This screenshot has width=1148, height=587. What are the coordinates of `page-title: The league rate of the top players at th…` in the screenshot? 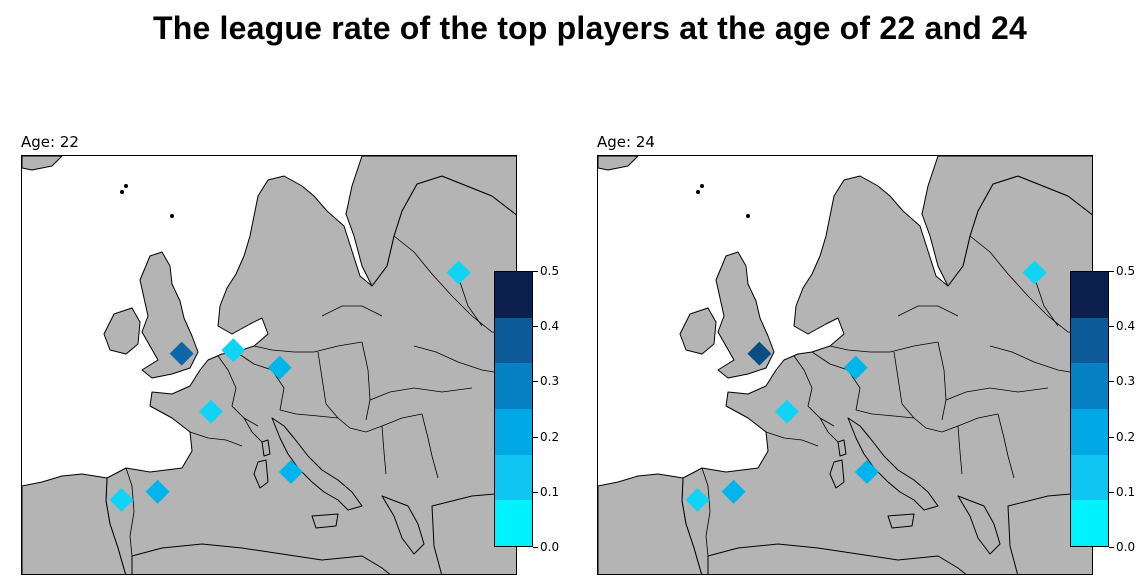 It's located at (590, 28).